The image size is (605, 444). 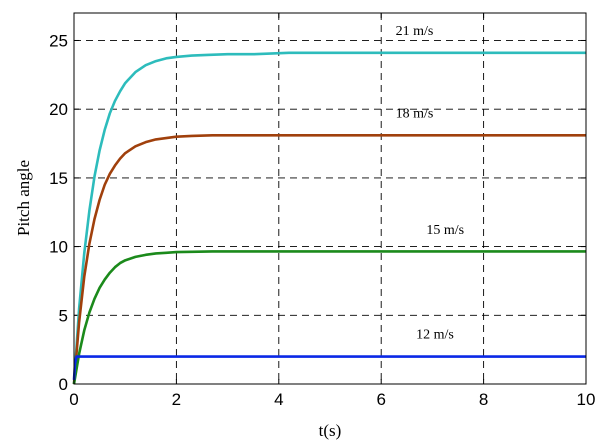 I want to click on x-tick-label: 4, so click(x=278, y=399).